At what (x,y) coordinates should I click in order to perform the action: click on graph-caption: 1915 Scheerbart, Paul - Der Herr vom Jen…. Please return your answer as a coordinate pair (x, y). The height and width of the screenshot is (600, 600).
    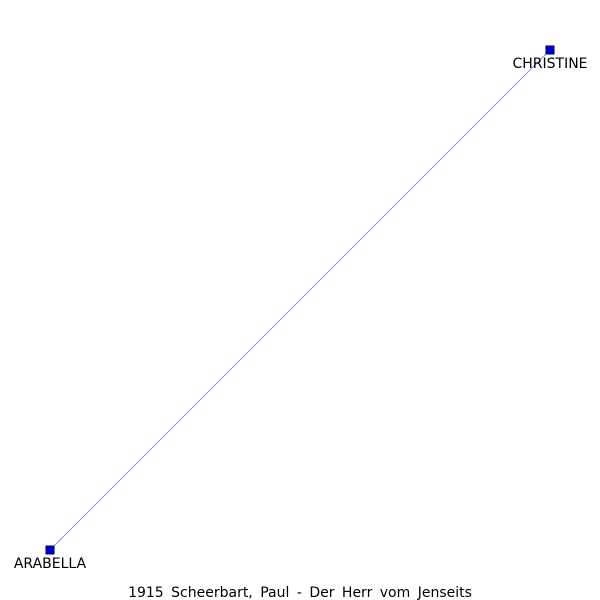
    Looking at the image, I should click on (300, 592).